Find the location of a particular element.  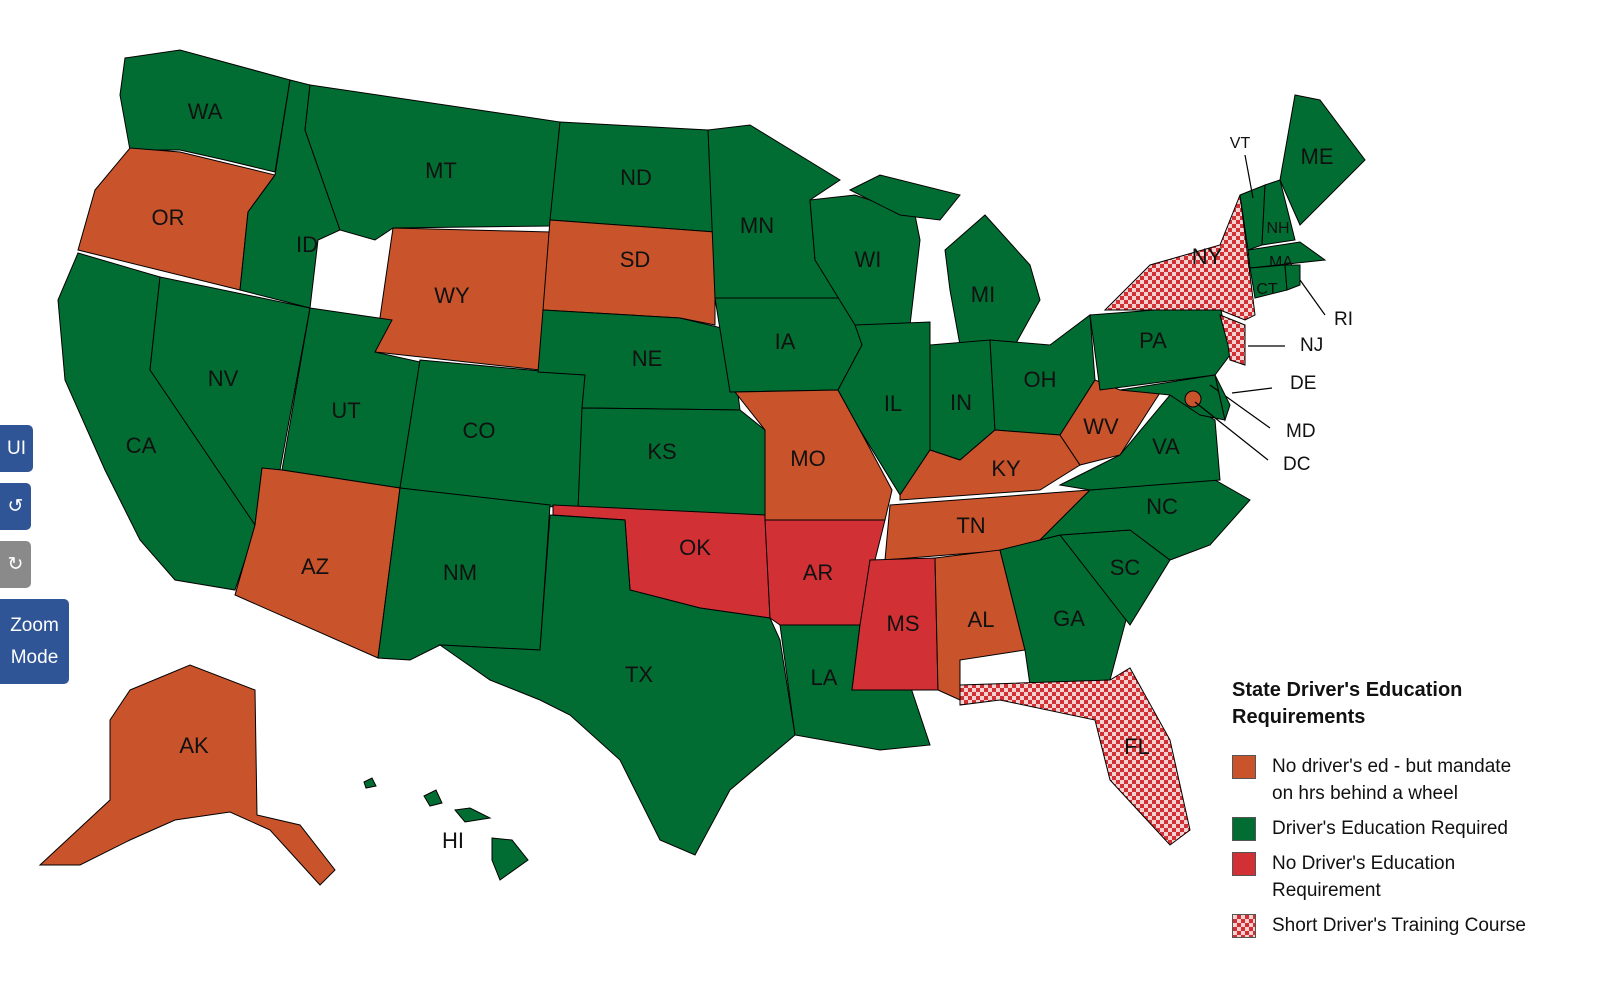

state-label: NC is located at coordinates (1162, 506).